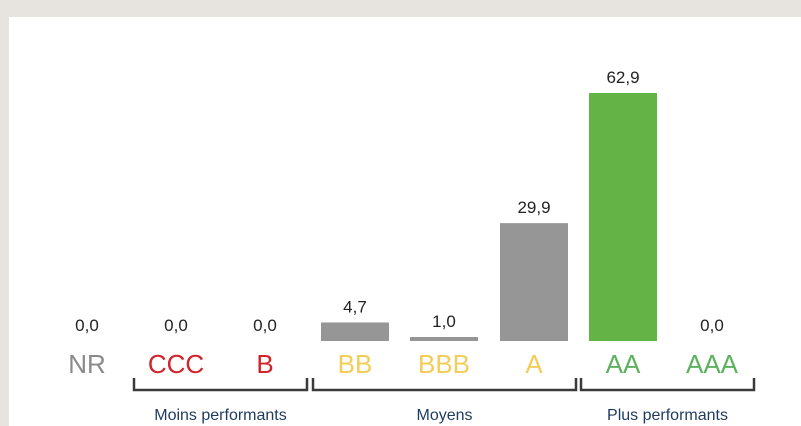 The image size is (801, 426). I want to click on value-label-aa: 62,9, so click(622, 77).